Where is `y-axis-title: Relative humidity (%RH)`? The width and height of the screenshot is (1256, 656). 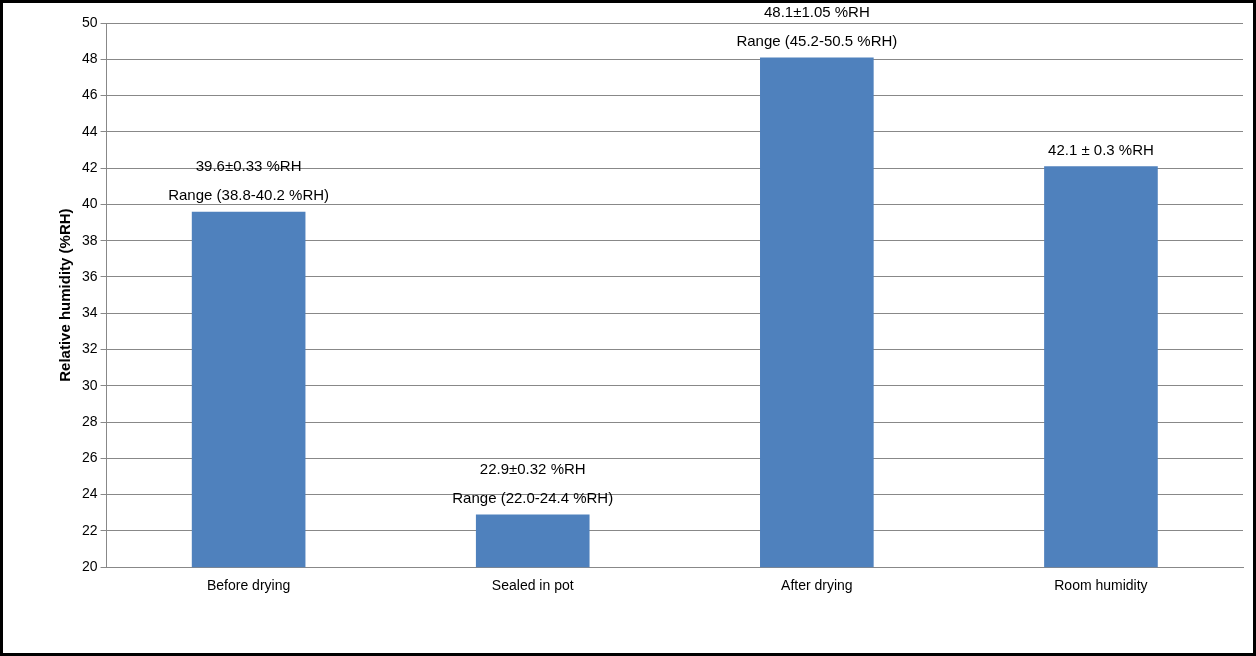 y-axis-title: Relative humidity (%RH) is located at coordinates (65, 295).